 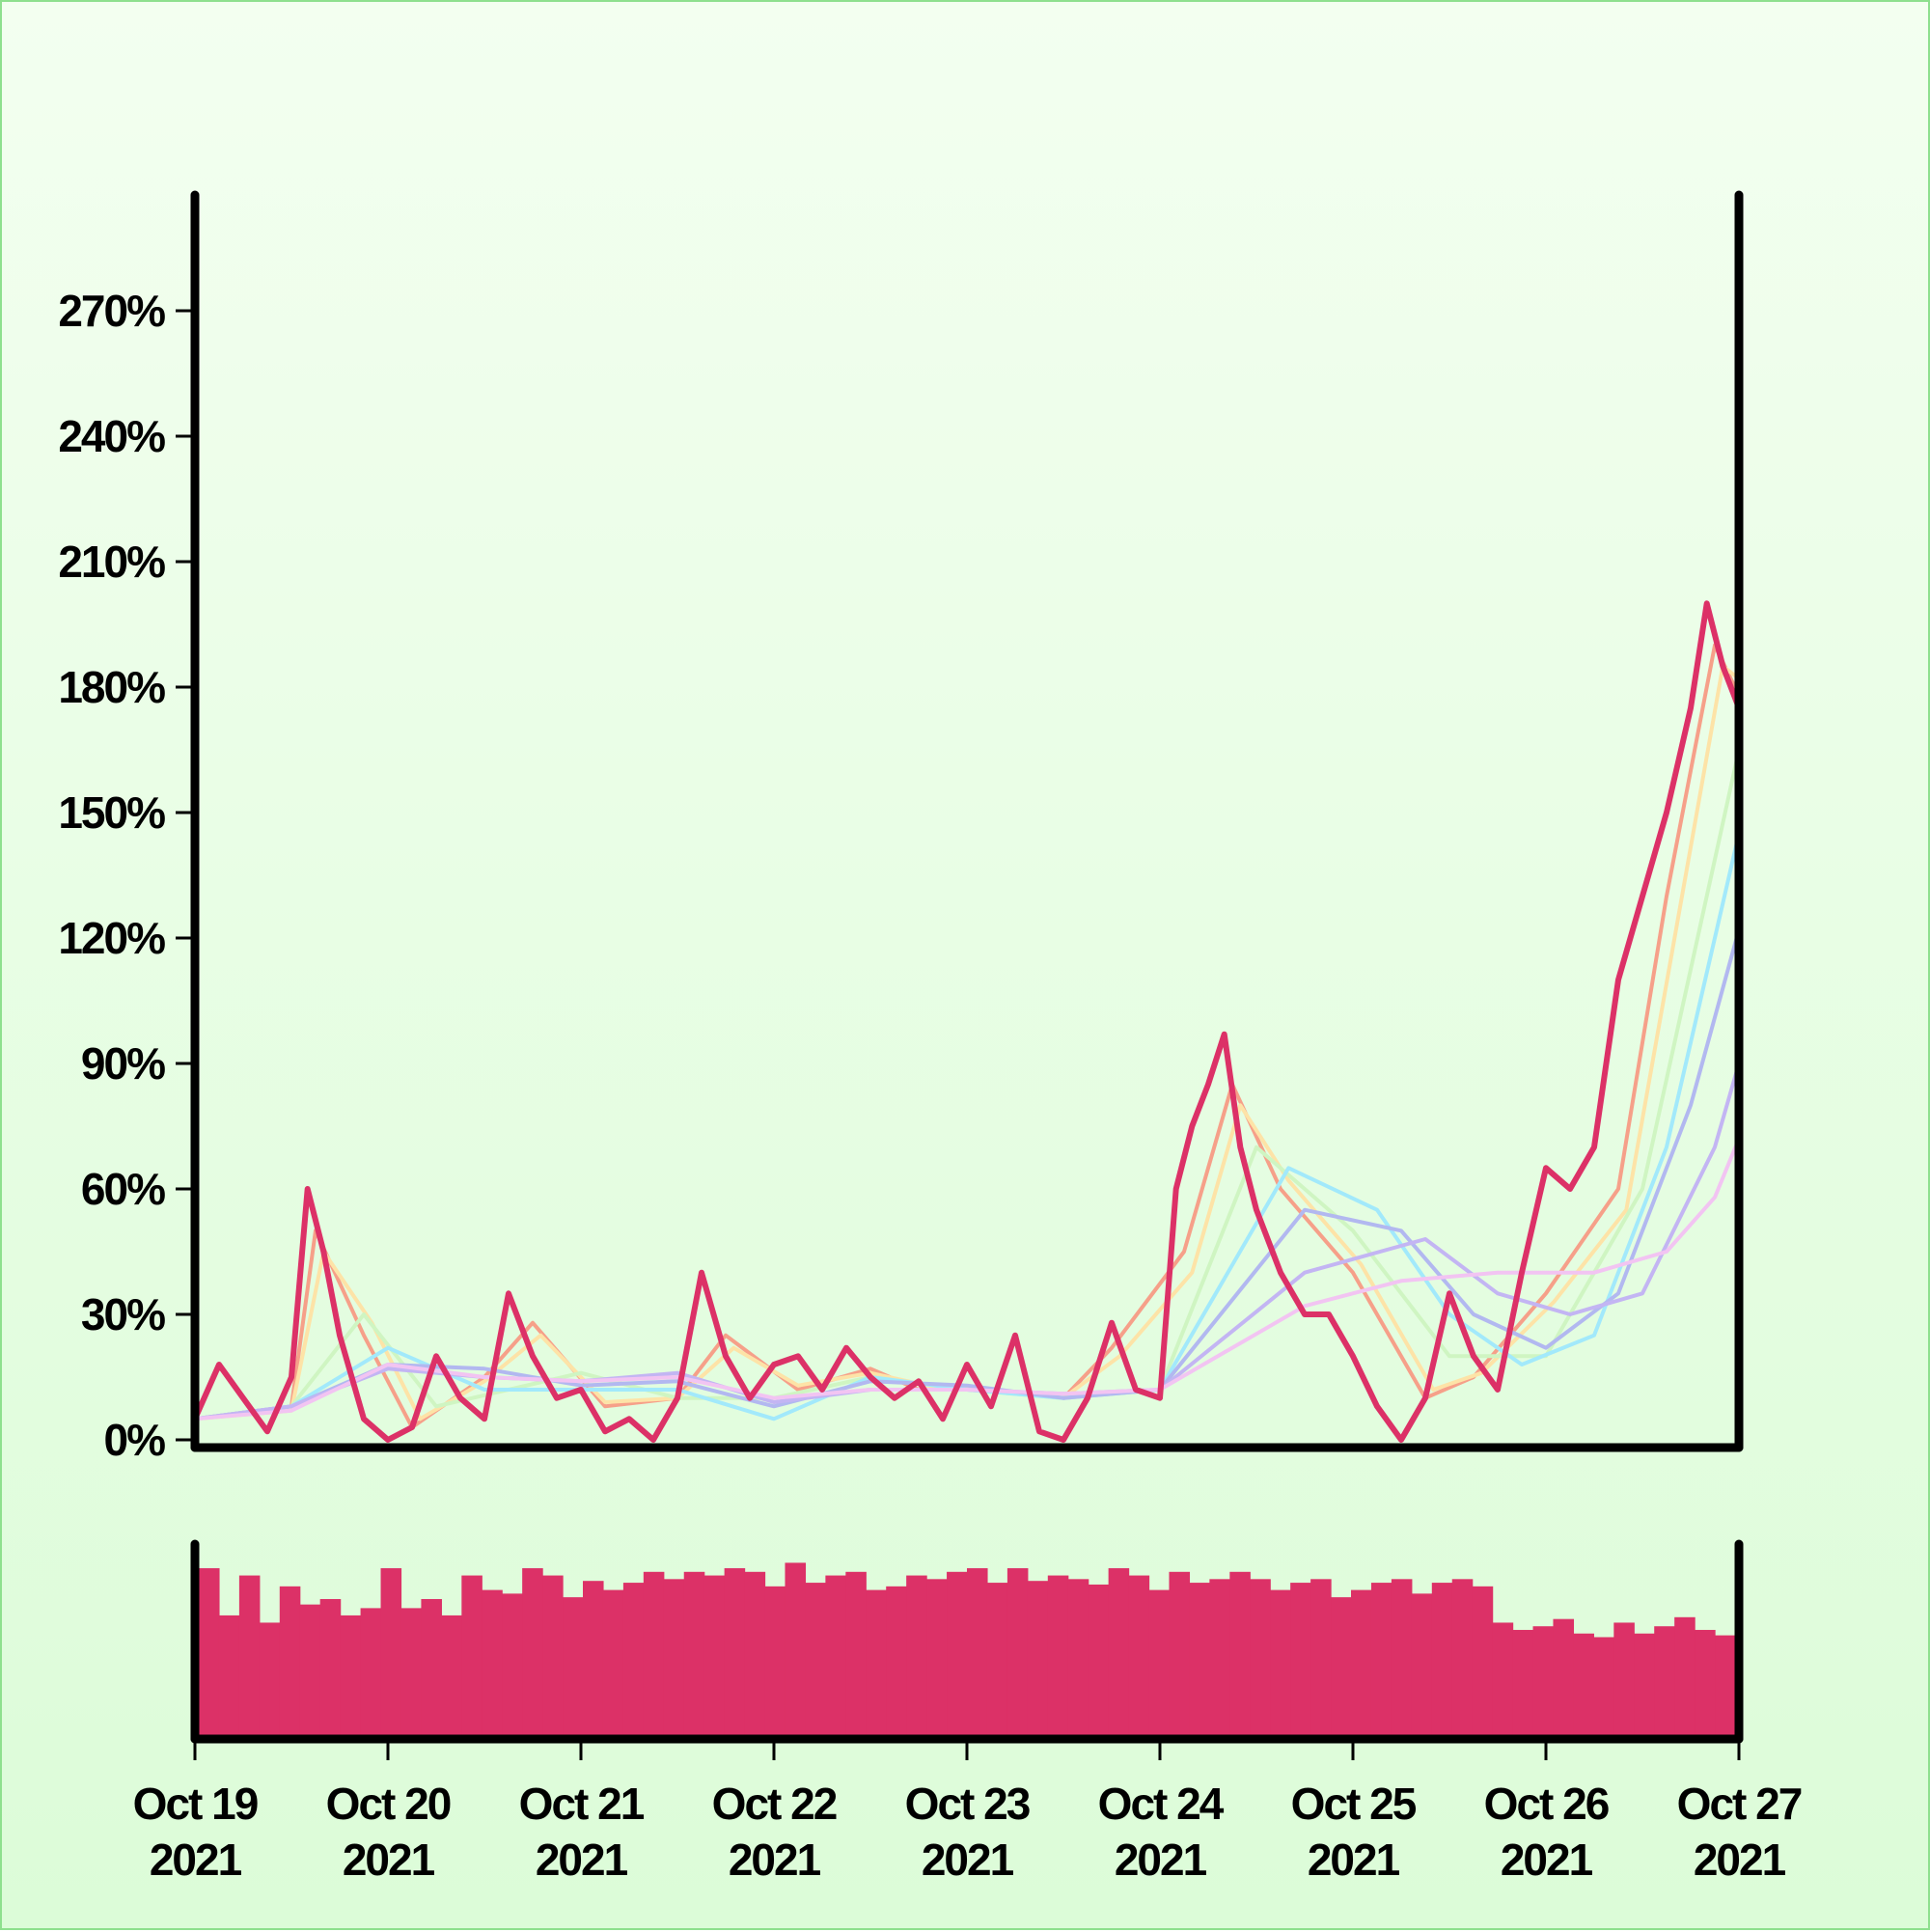 What do you see at coordinates (111, 812) in the screenshot?
I see `y-tick-label: 150%` at bounding box center [111, 812].